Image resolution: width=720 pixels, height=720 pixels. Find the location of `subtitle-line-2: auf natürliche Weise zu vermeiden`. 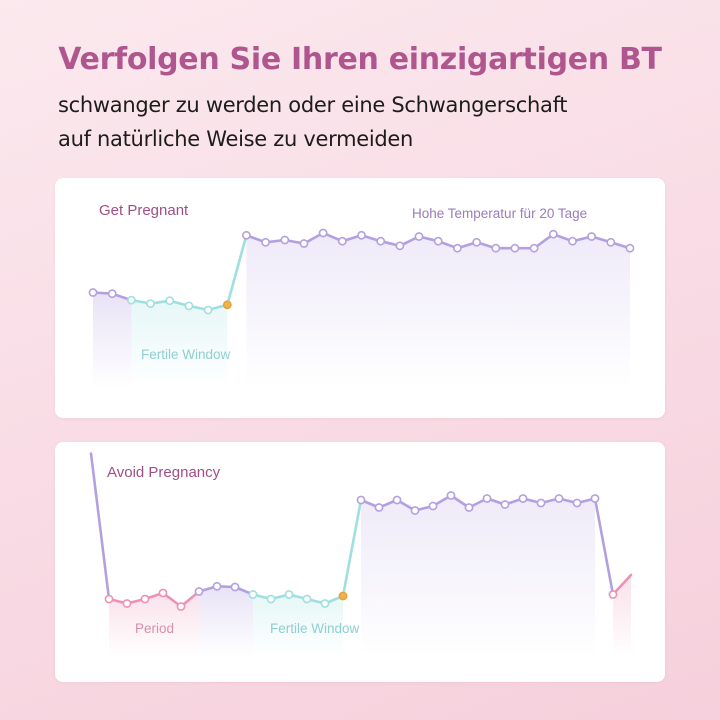

subtitle-line-2: auf natürliche Weise zu vermeiden is located at coordinates (236, 139).